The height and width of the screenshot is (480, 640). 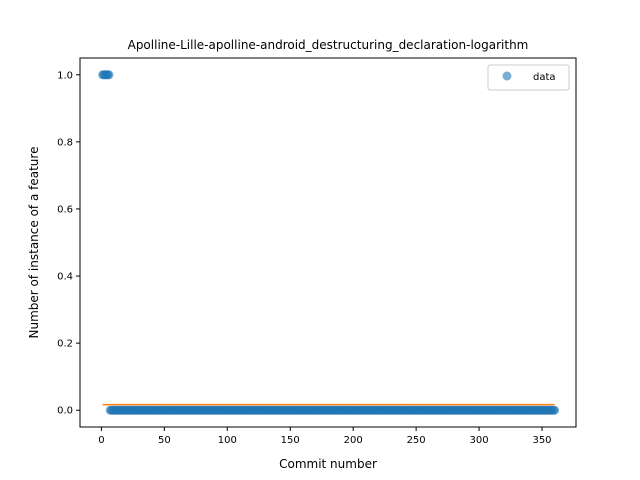 What do you see at coordinates (65, 411) in the screenshot?
I see `y-tick-label: 0.0` at bounding box center [65, 411].